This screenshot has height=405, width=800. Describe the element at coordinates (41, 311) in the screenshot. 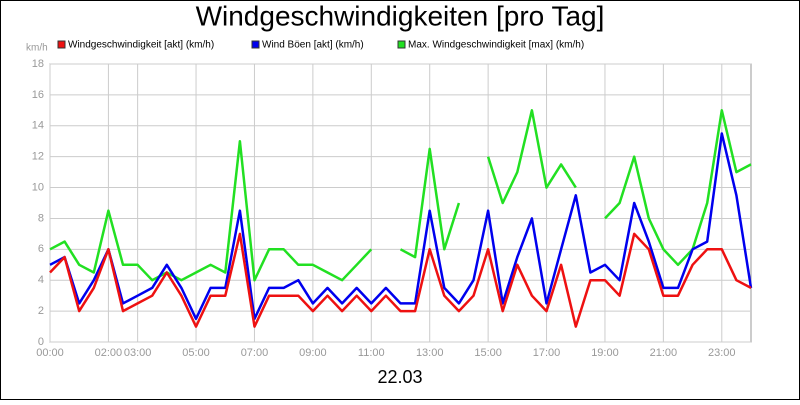

I see `y-tick-label: 2` at that location.